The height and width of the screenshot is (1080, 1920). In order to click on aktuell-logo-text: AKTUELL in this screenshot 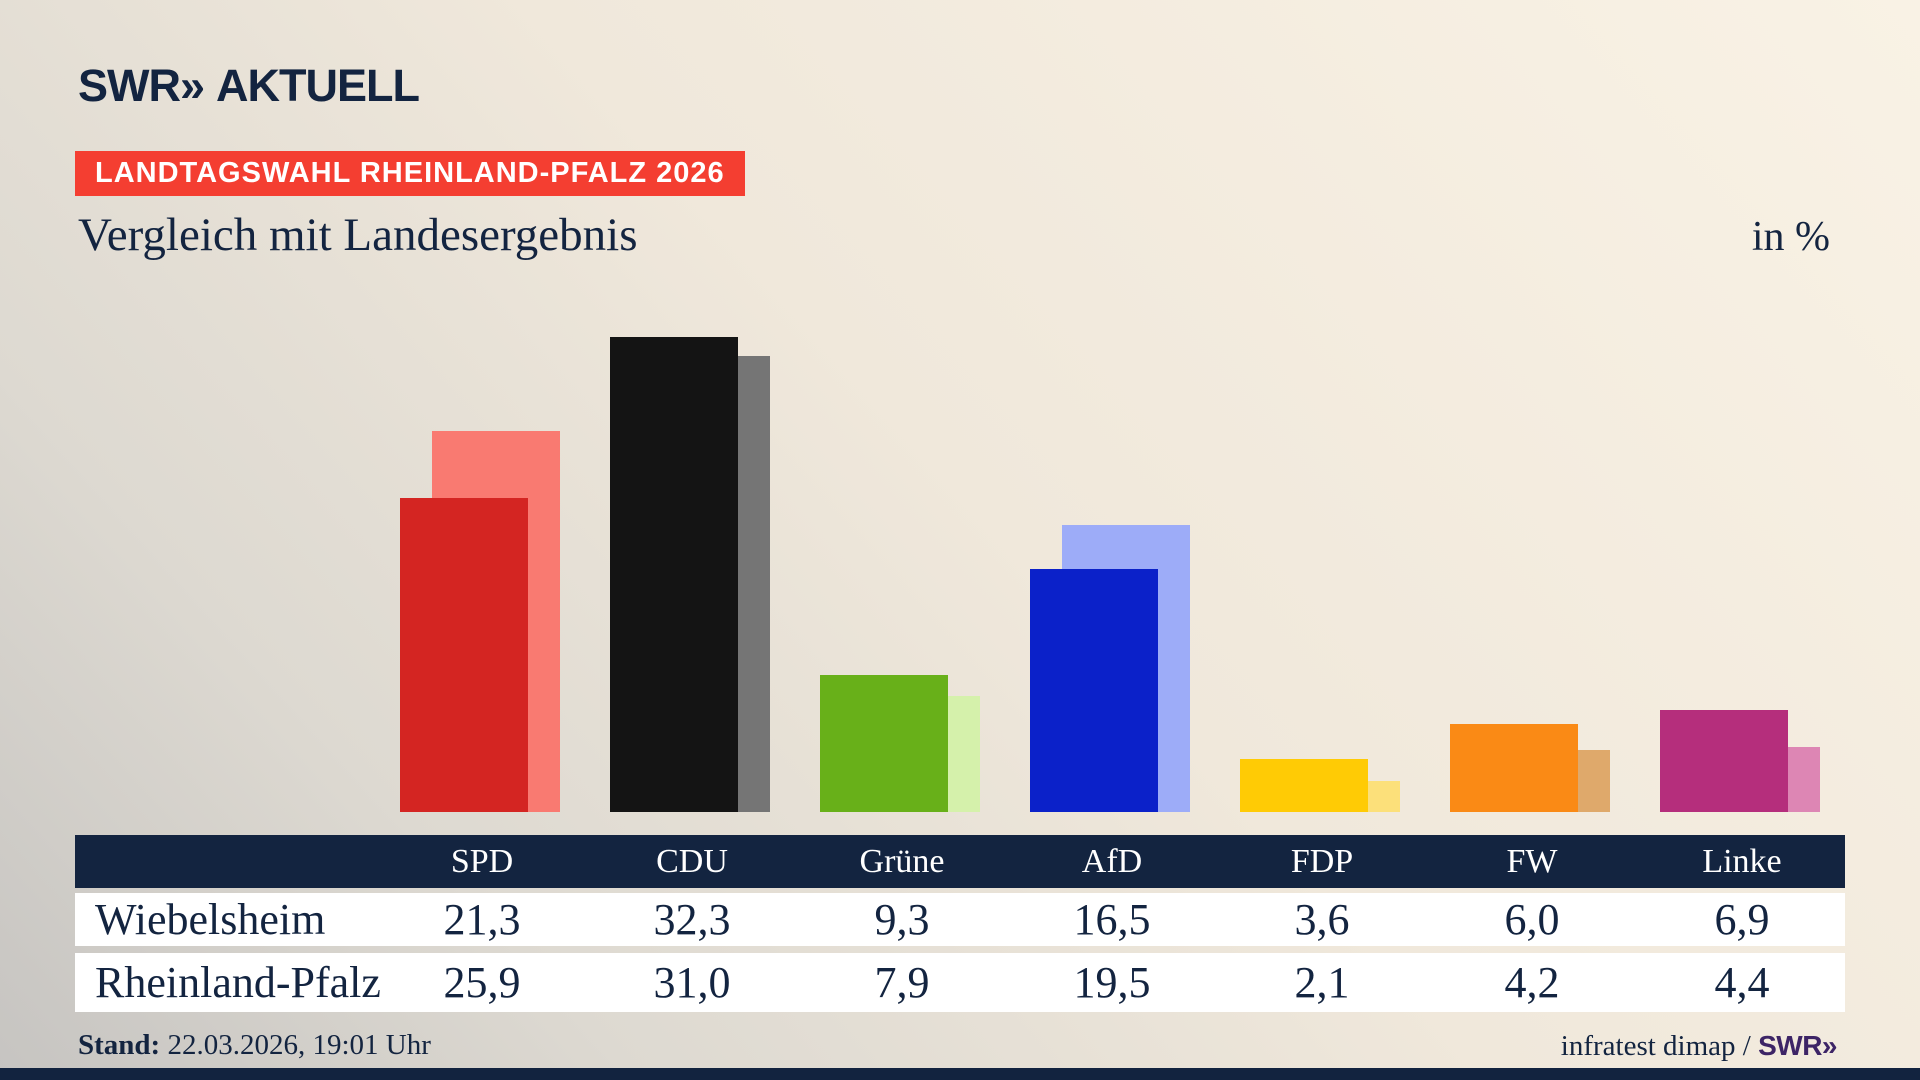, I will do `click(318, 85)`.